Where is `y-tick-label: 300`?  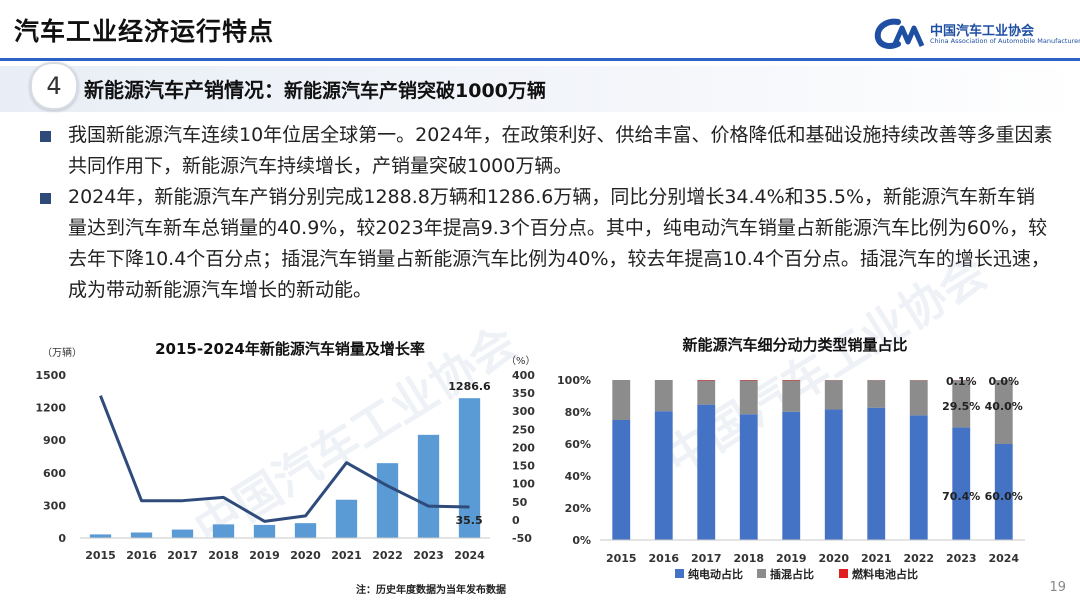 y-tick-label: 300 is located at coordinates (54, 505).